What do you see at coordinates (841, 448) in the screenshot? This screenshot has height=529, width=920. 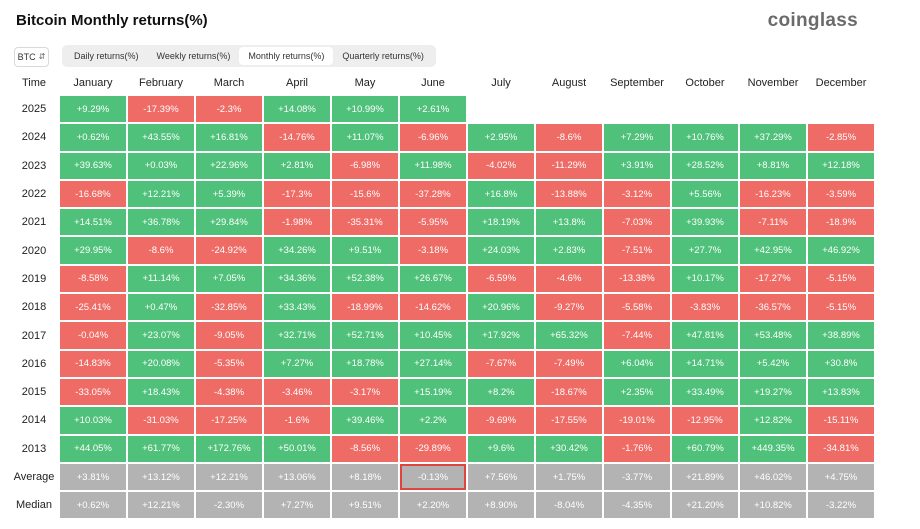 I see `return-cell: -34.81%` at bounding box center [841, 448].